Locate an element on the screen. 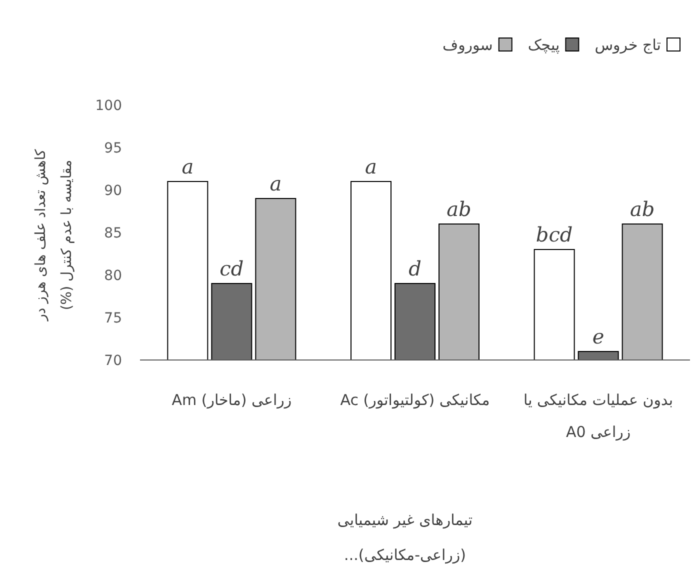  y-tick-label: 90 is located at coordinates (113, 191).